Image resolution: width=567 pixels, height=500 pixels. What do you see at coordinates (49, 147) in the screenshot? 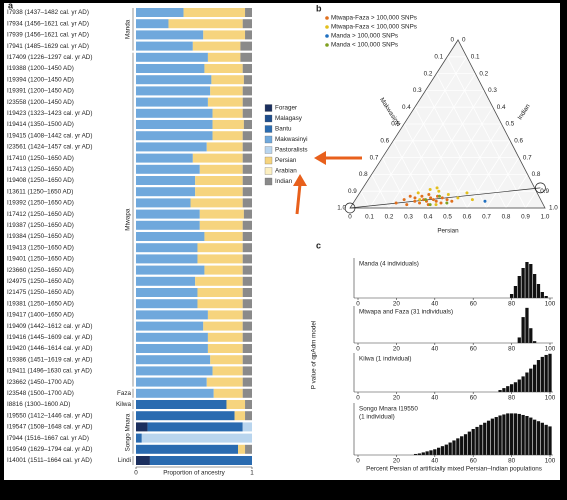
I see `row-label: I23561 (1424–1457 cal. yr AD)` at bounding box center [49, 147].